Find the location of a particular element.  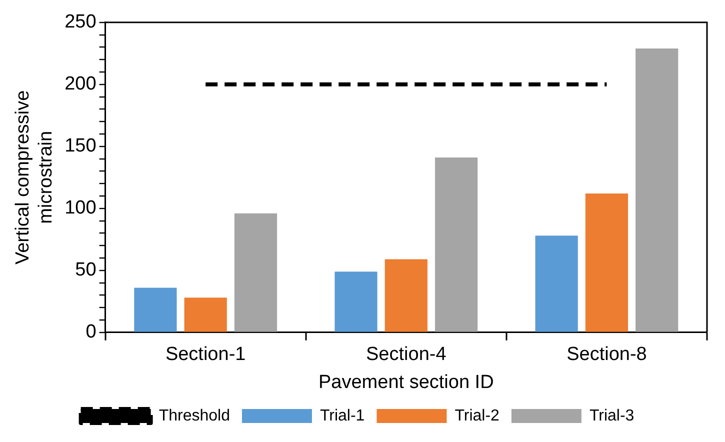

x-tick-label: Section-4 is located at coordinates (406, 355).